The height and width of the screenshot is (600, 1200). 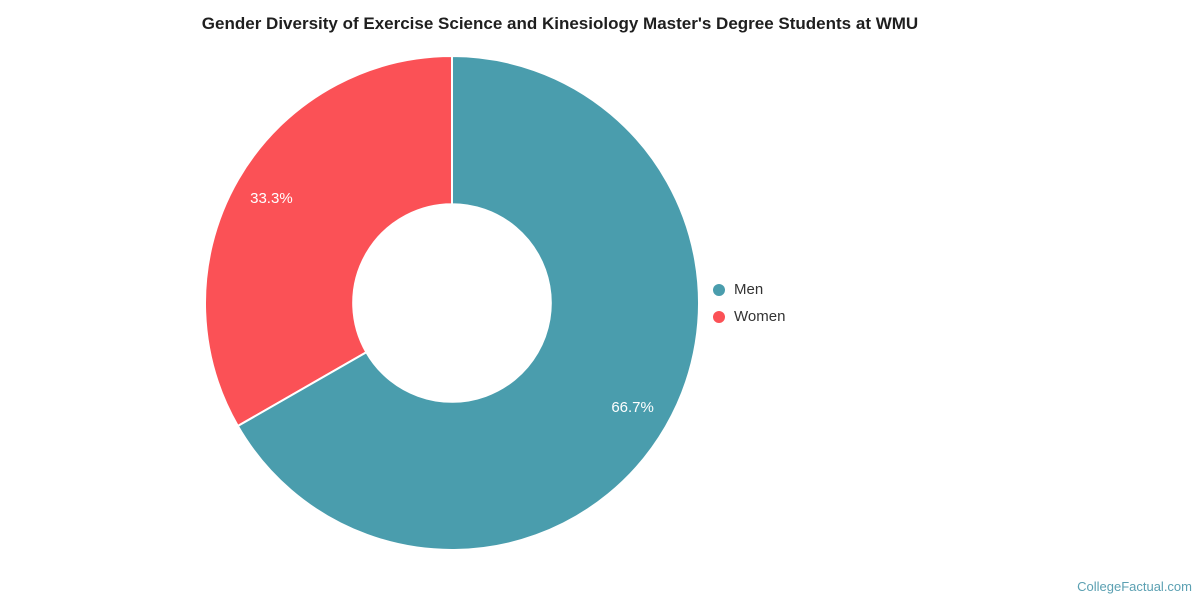 I want to click on legend-label-women: Women, so click(x=760, y=316).